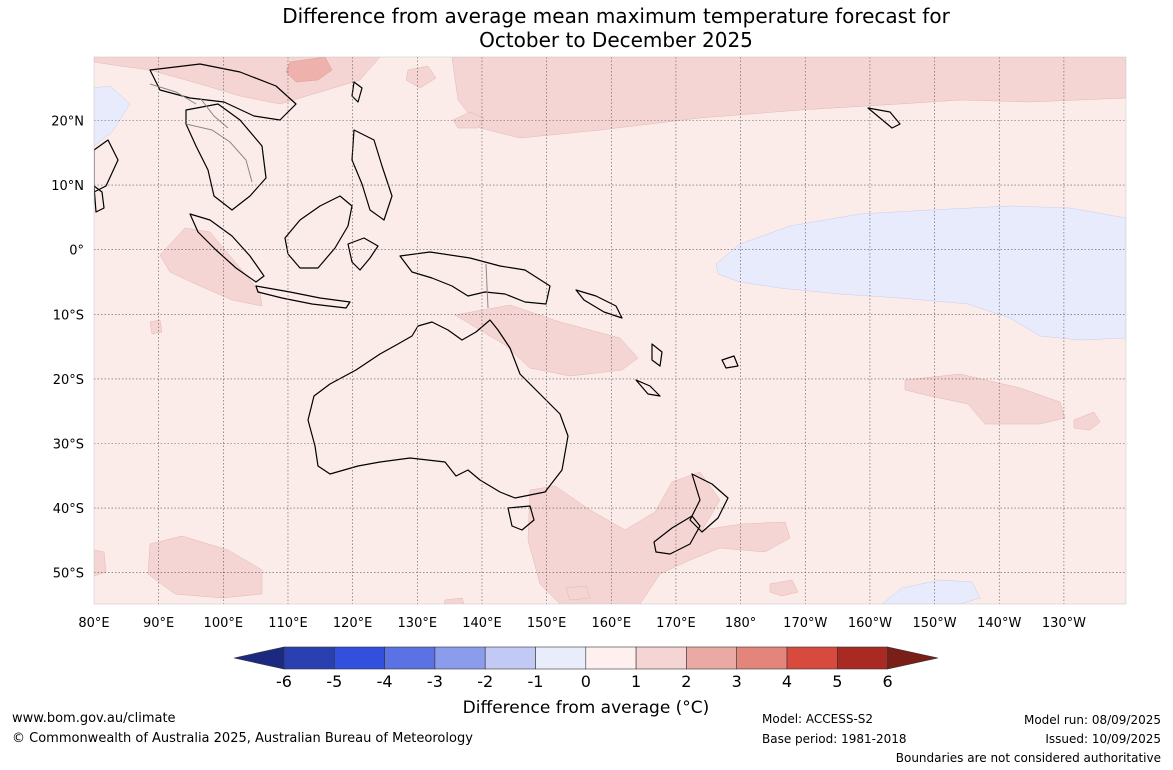  What do you see at coordinates (730, 362) in the screenshot?
I see `fiji-coast` at bounding box center [730, 362].